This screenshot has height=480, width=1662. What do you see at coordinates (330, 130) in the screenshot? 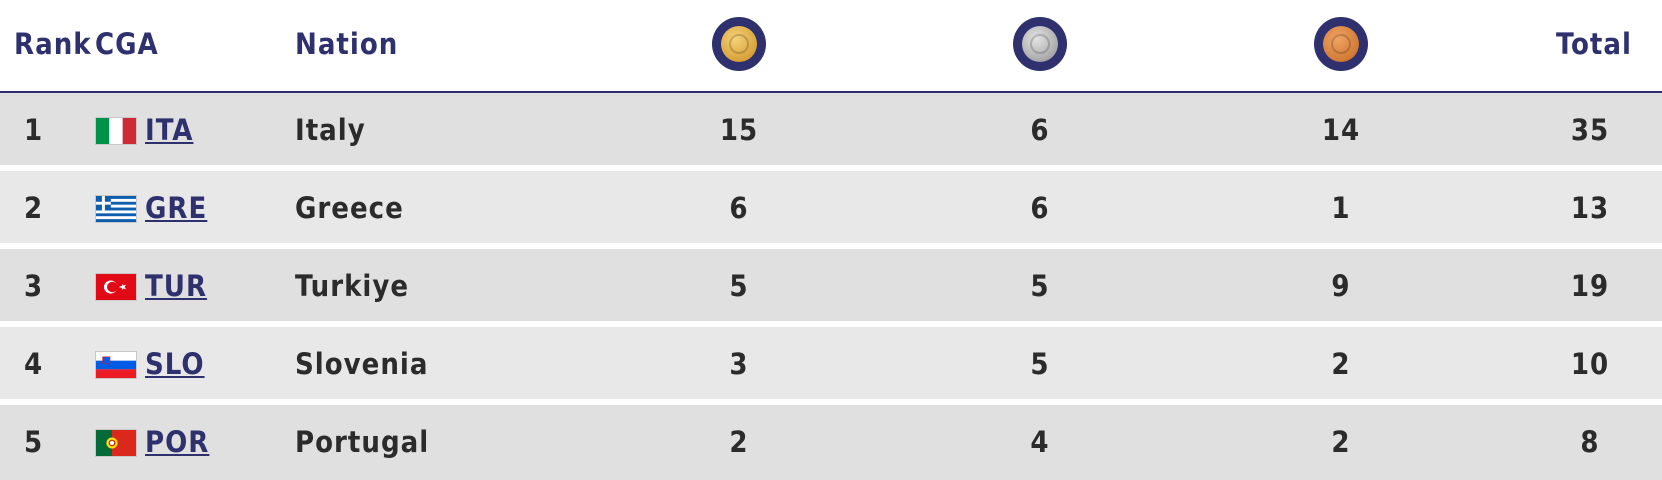
I see `nation-cell: Italy` at bounding box center [330, 130].